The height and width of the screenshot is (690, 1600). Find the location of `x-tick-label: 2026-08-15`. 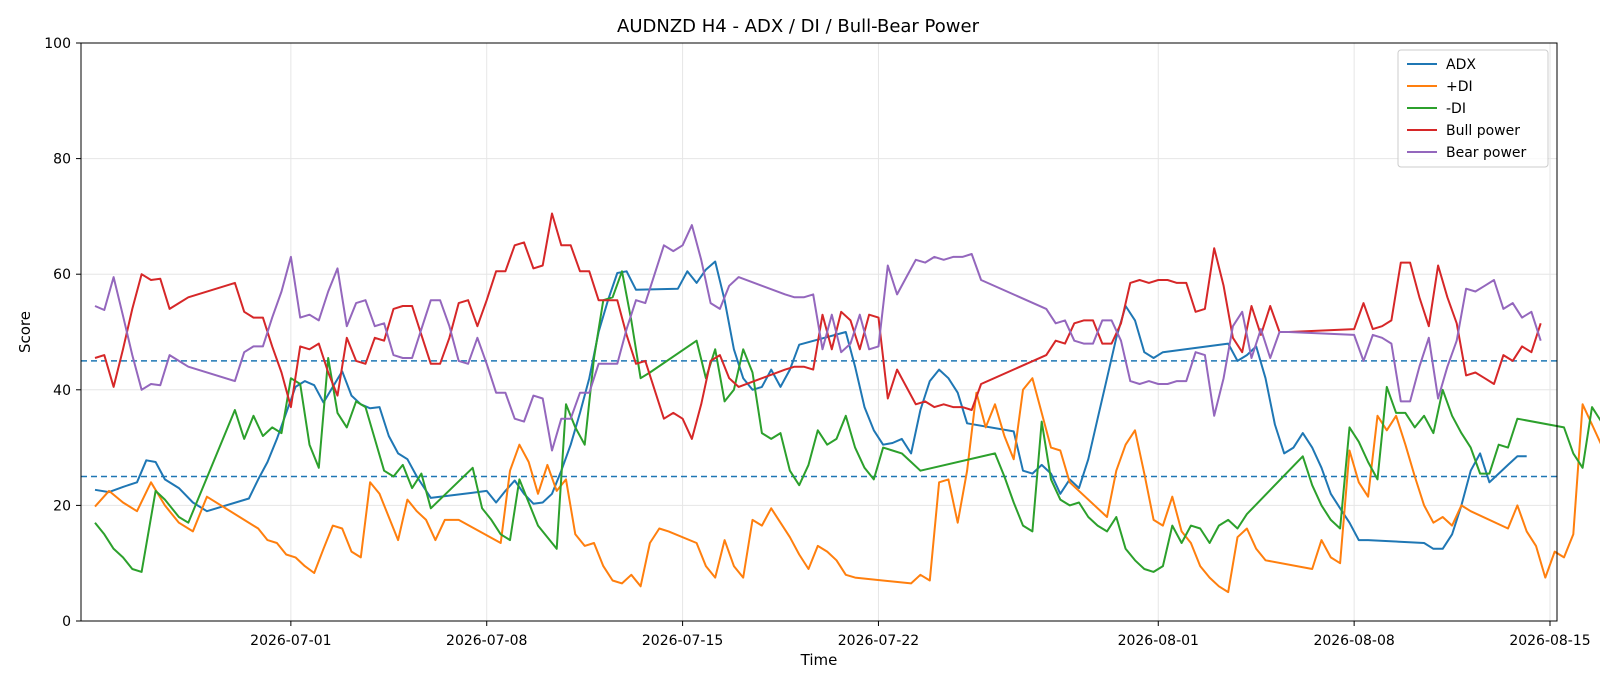

x-tick-label: 2026-08-15 is located at coordinates (1549, 641).